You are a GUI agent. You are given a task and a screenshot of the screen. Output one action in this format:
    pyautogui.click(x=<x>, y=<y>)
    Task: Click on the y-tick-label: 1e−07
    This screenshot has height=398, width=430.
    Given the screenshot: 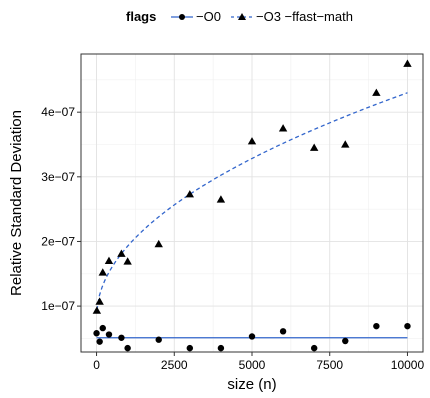 What is the action you would take?
    pyautogui.click(x=58, y=306)
    